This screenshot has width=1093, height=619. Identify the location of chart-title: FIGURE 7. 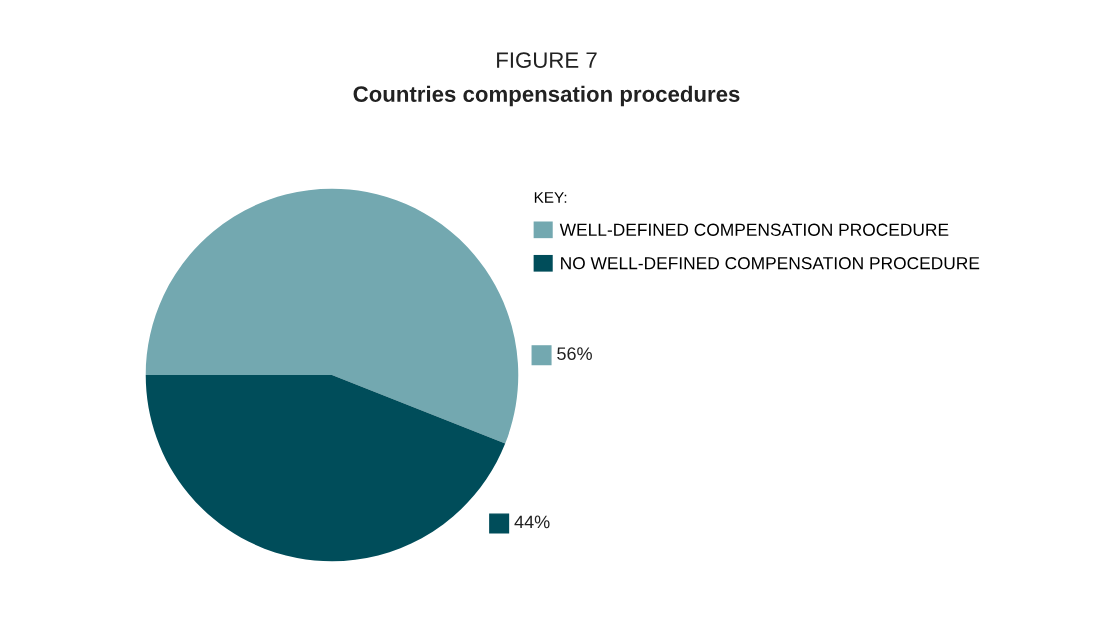
(547, 60).